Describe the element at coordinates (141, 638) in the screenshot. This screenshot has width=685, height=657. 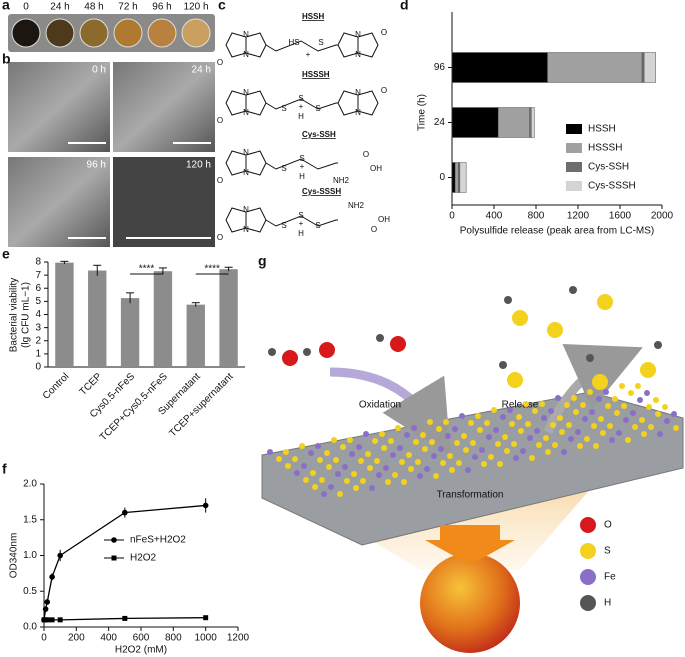
I see `x-tick-label: 600` at that location.